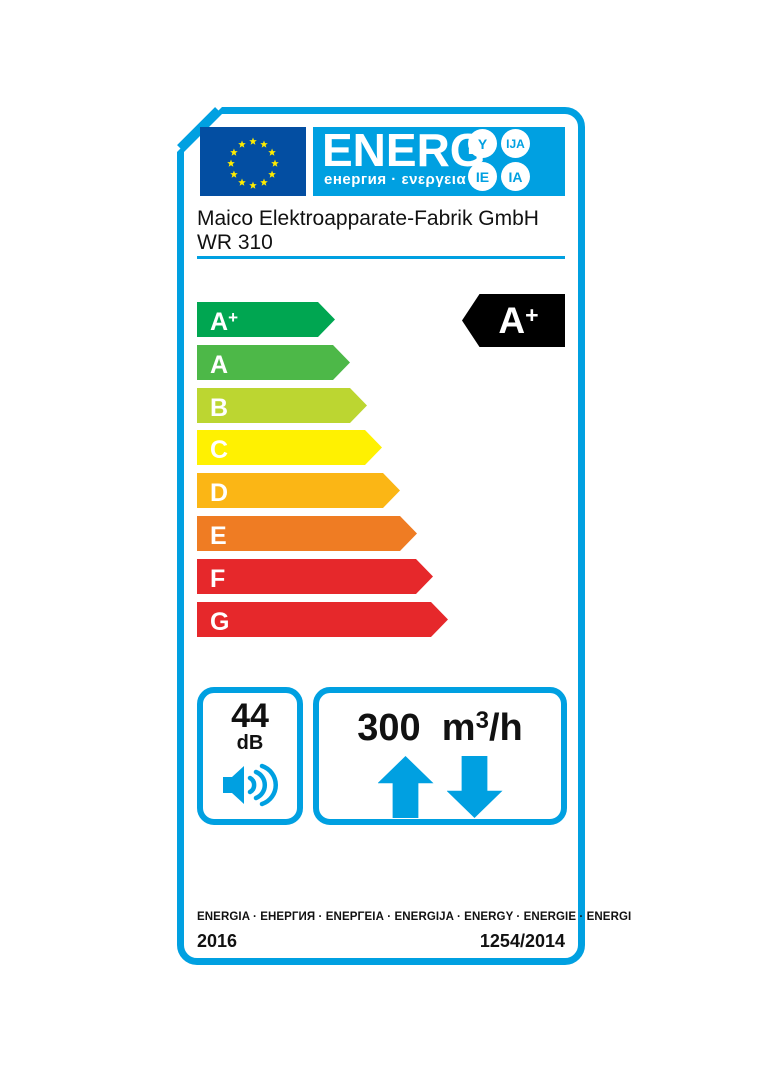 Image resolution: width=761 pixels, height=1080 pixels. What do you see at coordinates (522, 941) in the screenshot?
I see `footer-regulation: 1254/2014` at bounding box center [522, 941].